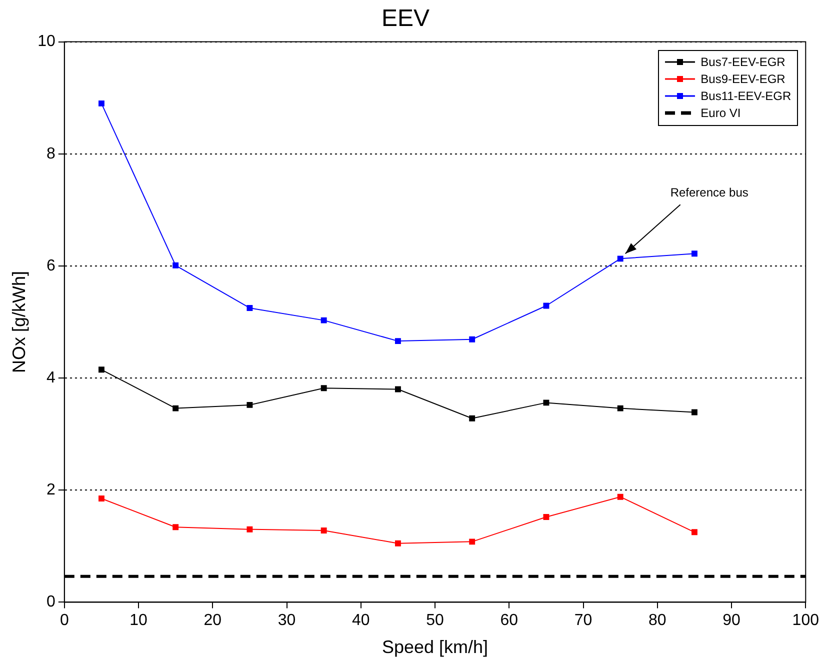 This screenshot has height=668, width=822. I want to click on x-tick-label: 40, so click(361, 621).